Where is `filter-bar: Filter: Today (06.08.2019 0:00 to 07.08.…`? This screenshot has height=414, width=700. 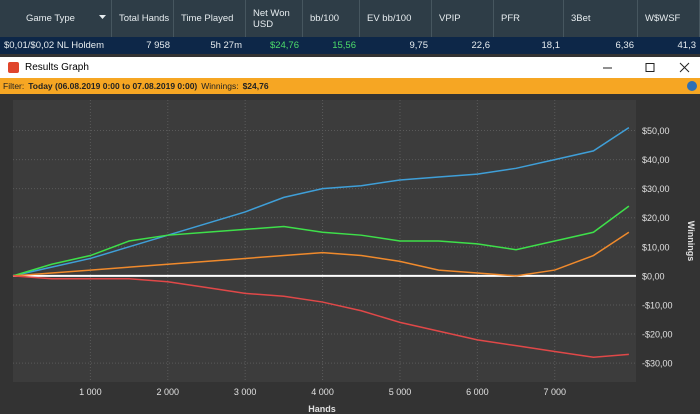 filter-bar: Filter: Today (06.08.2019 0:00 to 07.08.… is located at coordinates (350, 86).